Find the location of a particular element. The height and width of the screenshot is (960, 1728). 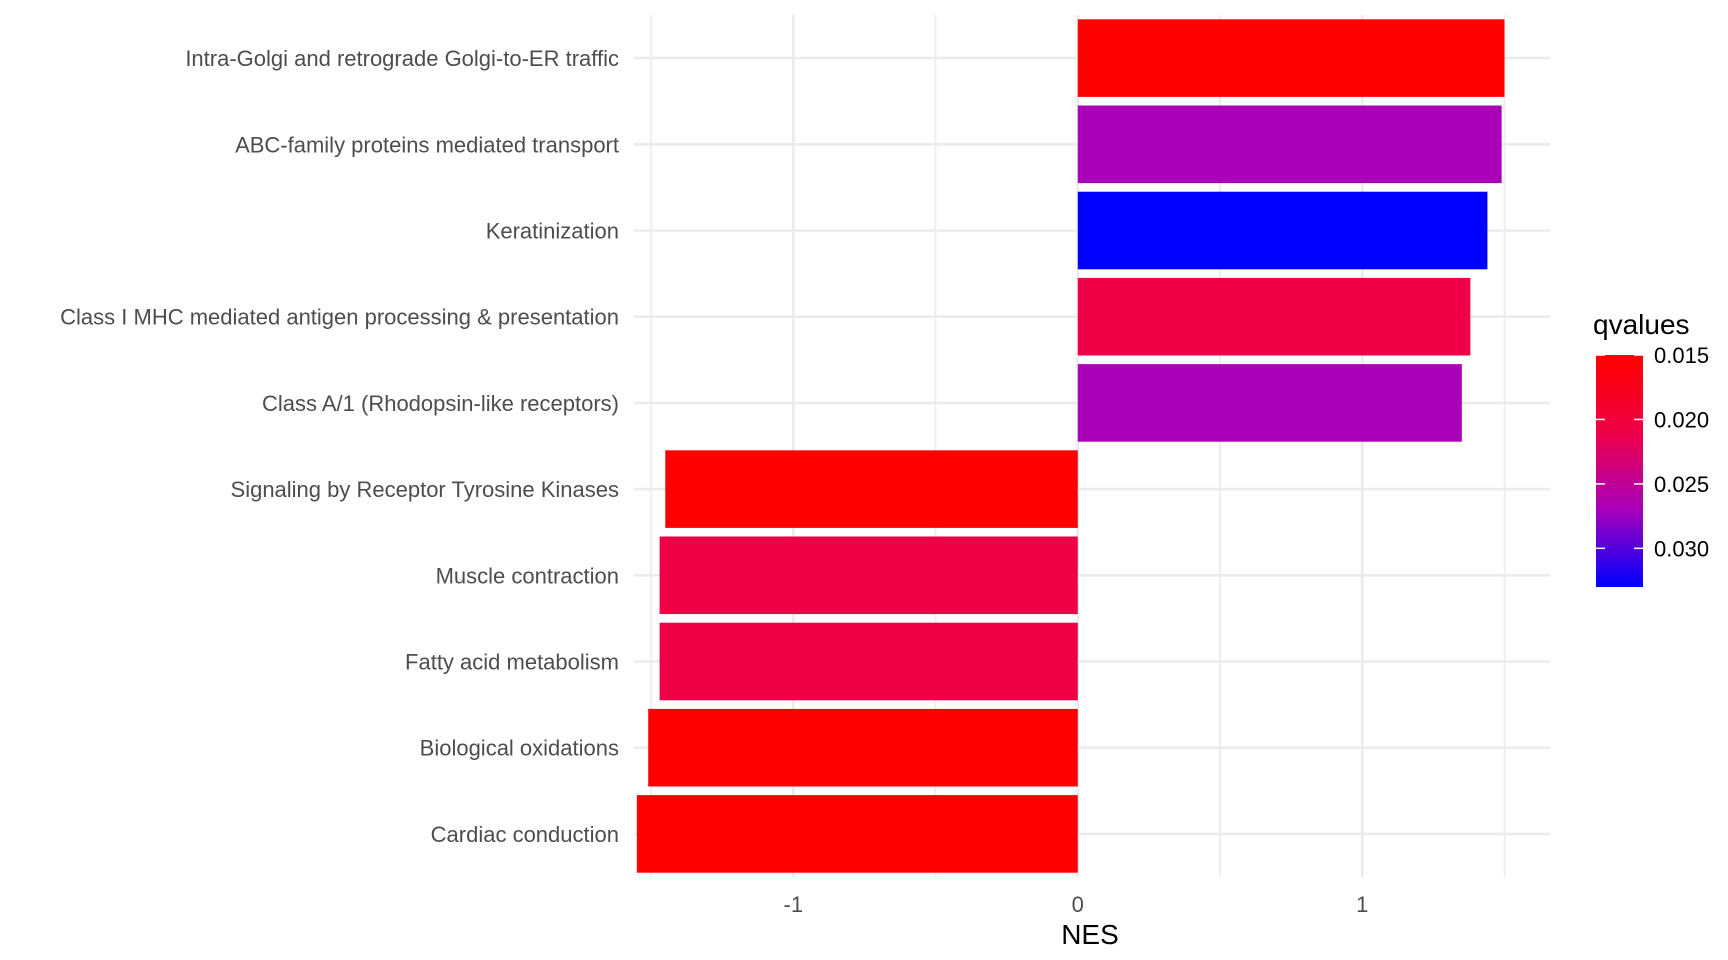

legend-tick-label: 0.020 is located at coordinates (1681, 419).